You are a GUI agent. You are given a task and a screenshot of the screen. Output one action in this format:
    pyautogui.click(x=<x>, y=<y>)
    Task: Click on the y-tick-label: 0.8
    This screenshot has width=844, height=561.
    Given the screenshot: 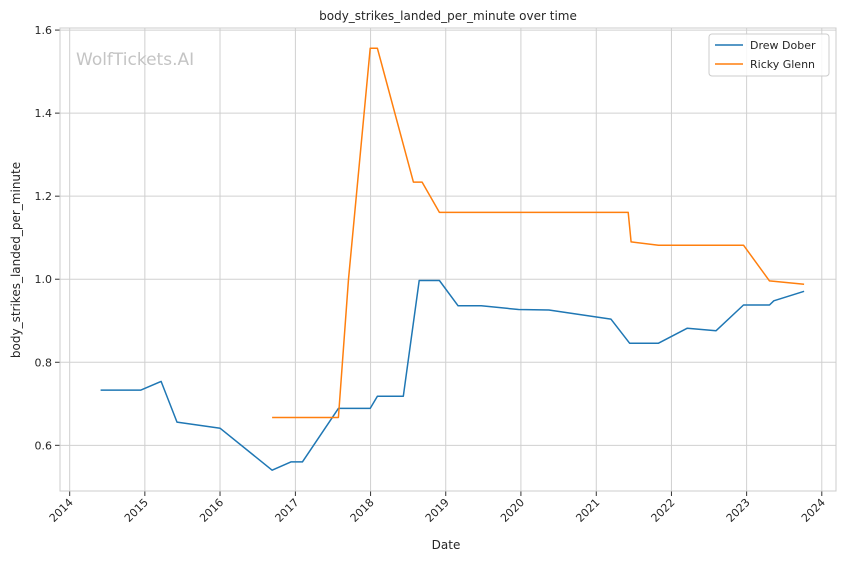 What is the action you would take?
    pyautogui.click(x=44, y=362)
    